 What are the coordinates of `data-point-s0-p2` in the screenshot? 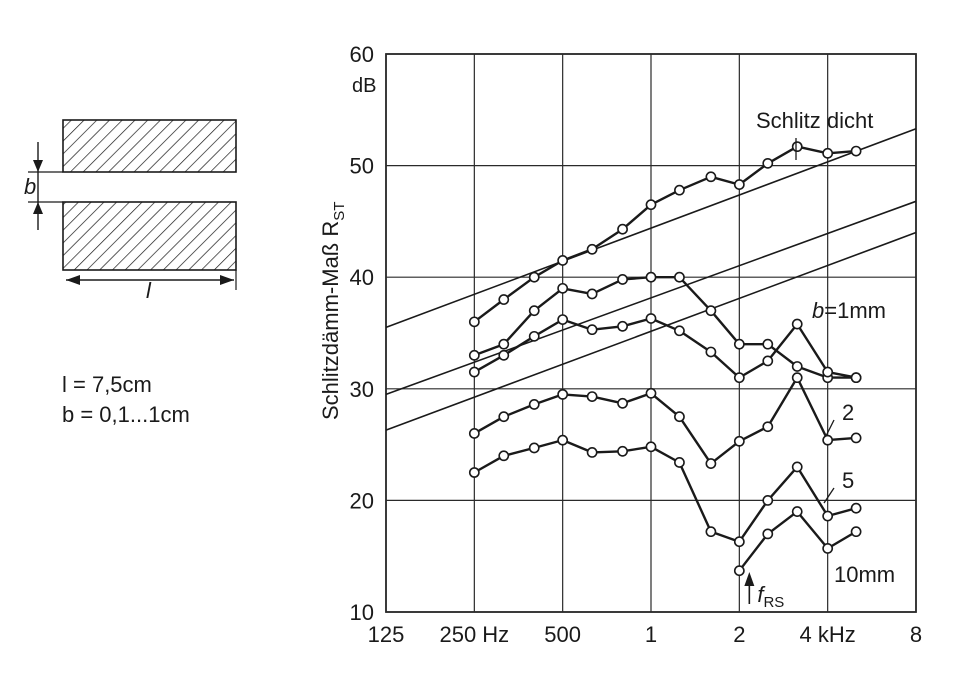 It's located at (534, 277).